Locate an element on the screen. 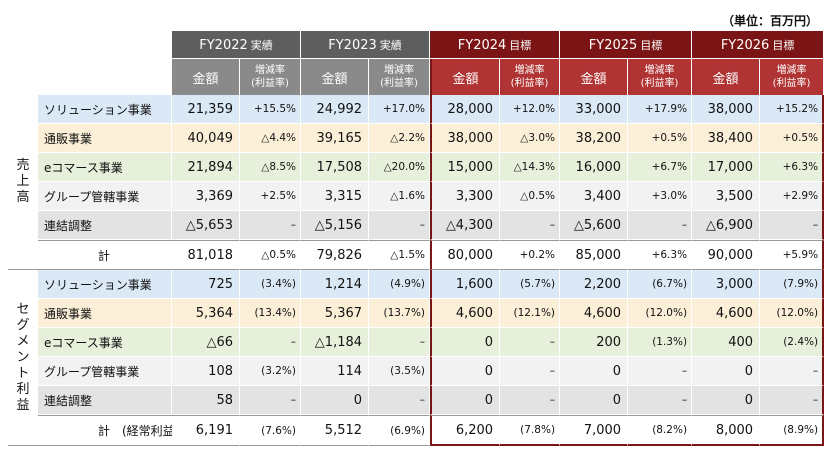  rate-cell: +3.0% is located at coordinates (660, 196).